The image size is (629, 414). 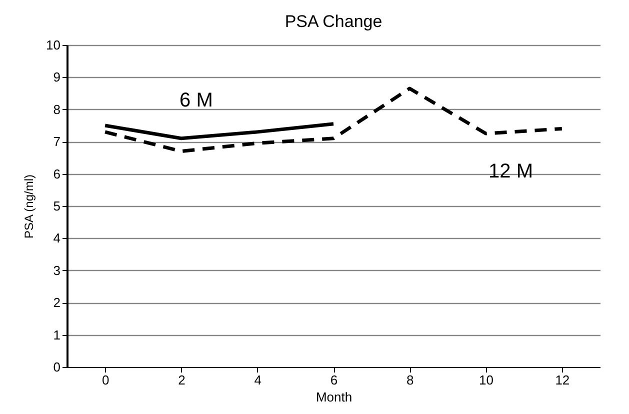 I want to click on y-tick-label: 0, so click(x=56, y=367).